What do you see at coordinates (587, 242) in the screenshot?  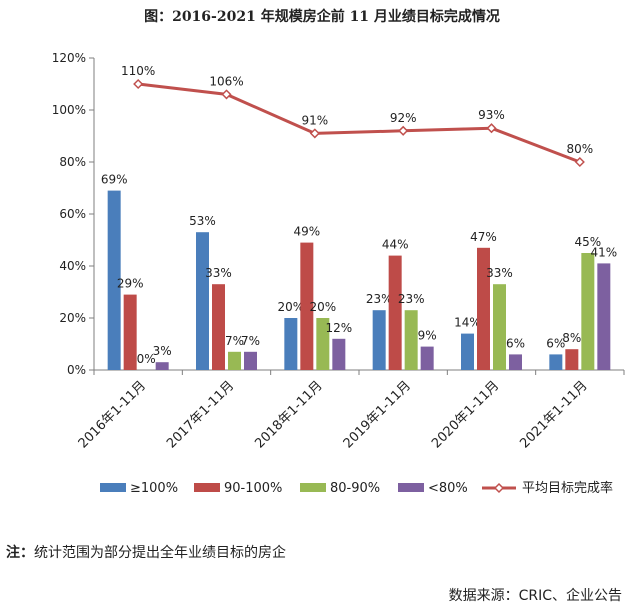 I see `bar-data-label: 45%` at bounding box center [587, 242].